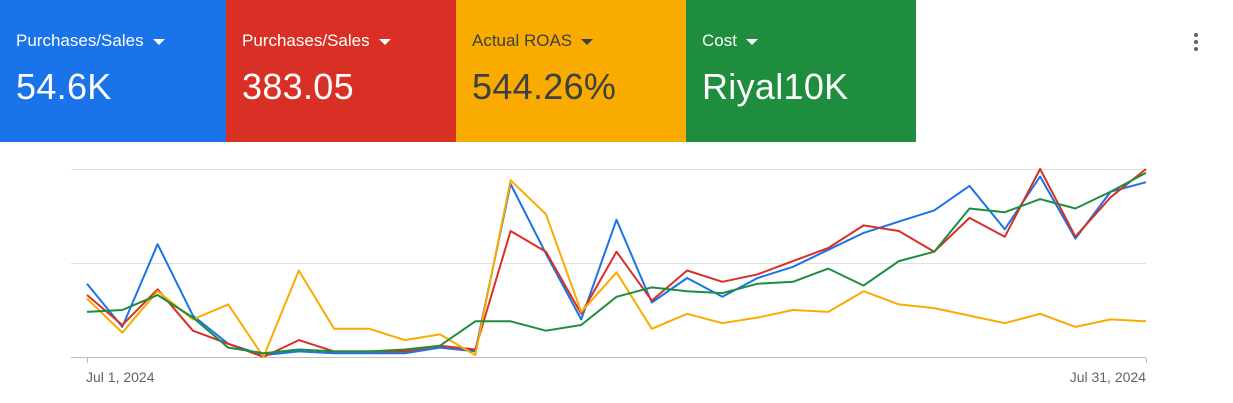 The height and width of the screenshot is (403, 1233). I want to click on scorecard-cost: Cost Riyal10K, so click(801, 71).